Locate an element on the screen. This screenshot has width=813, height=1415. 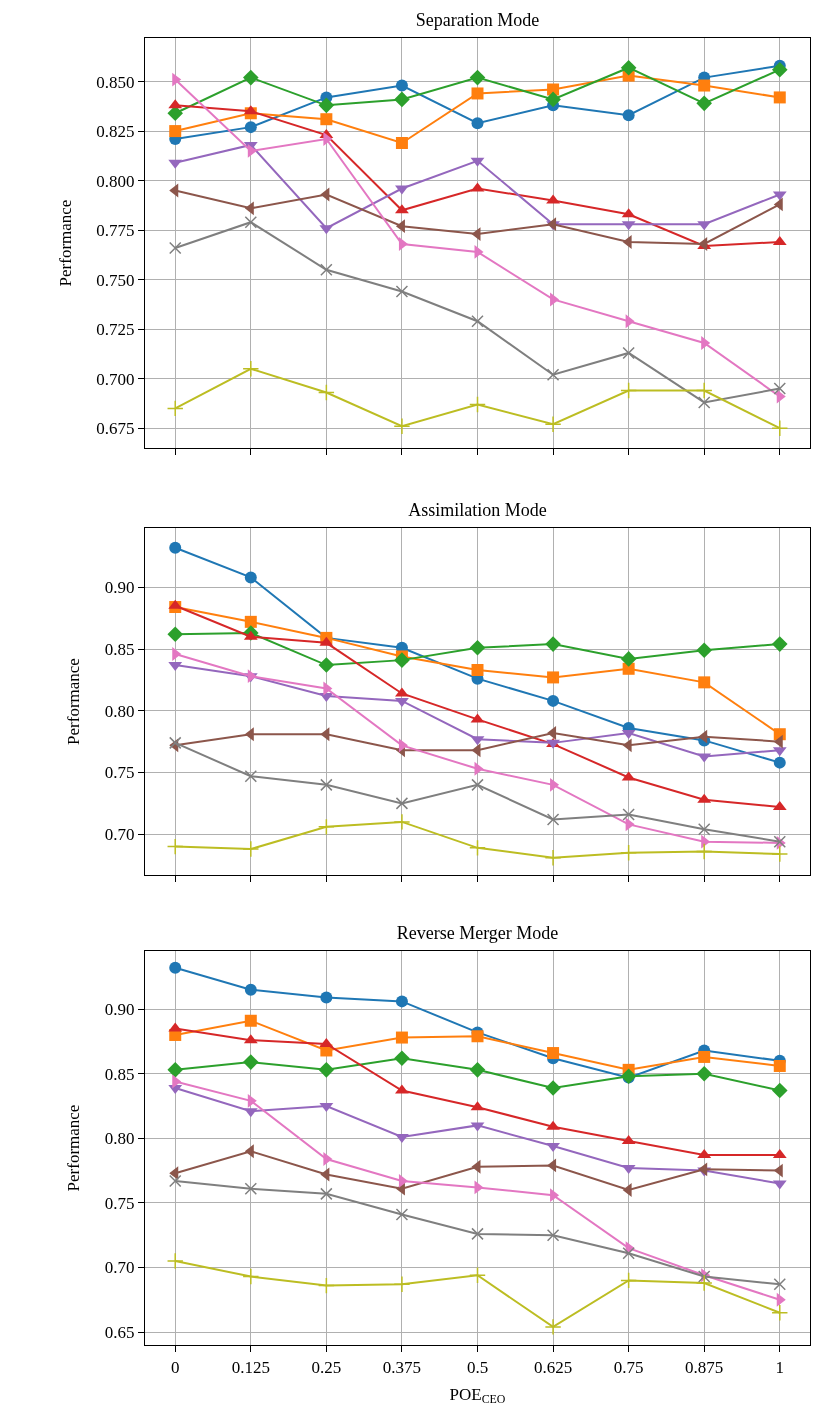
y-tick-label: 0.70 is located at coordinates (119, 835).